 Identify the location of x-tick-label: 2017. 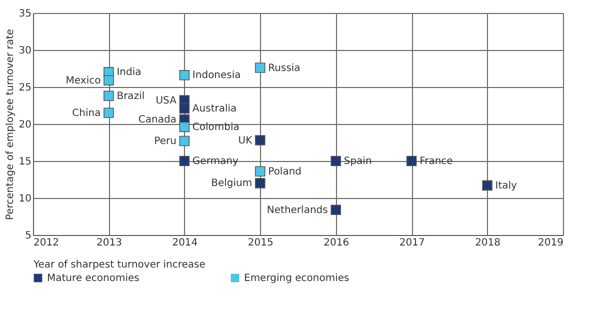
(412, 243).